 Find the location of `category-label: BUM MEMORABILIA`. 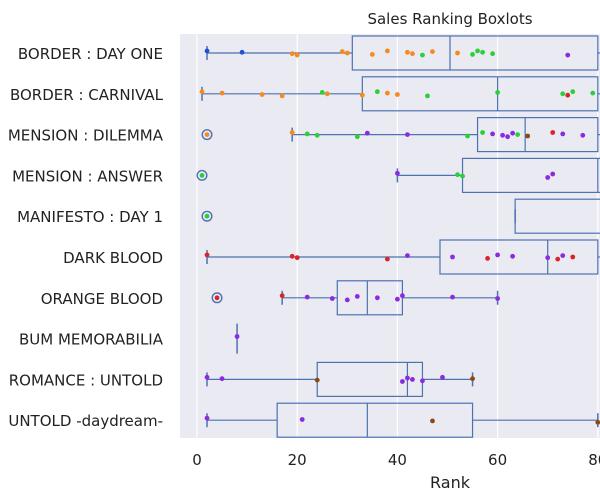

category-label: BUM MEMORABILIA is located at coordinates (91, 340).